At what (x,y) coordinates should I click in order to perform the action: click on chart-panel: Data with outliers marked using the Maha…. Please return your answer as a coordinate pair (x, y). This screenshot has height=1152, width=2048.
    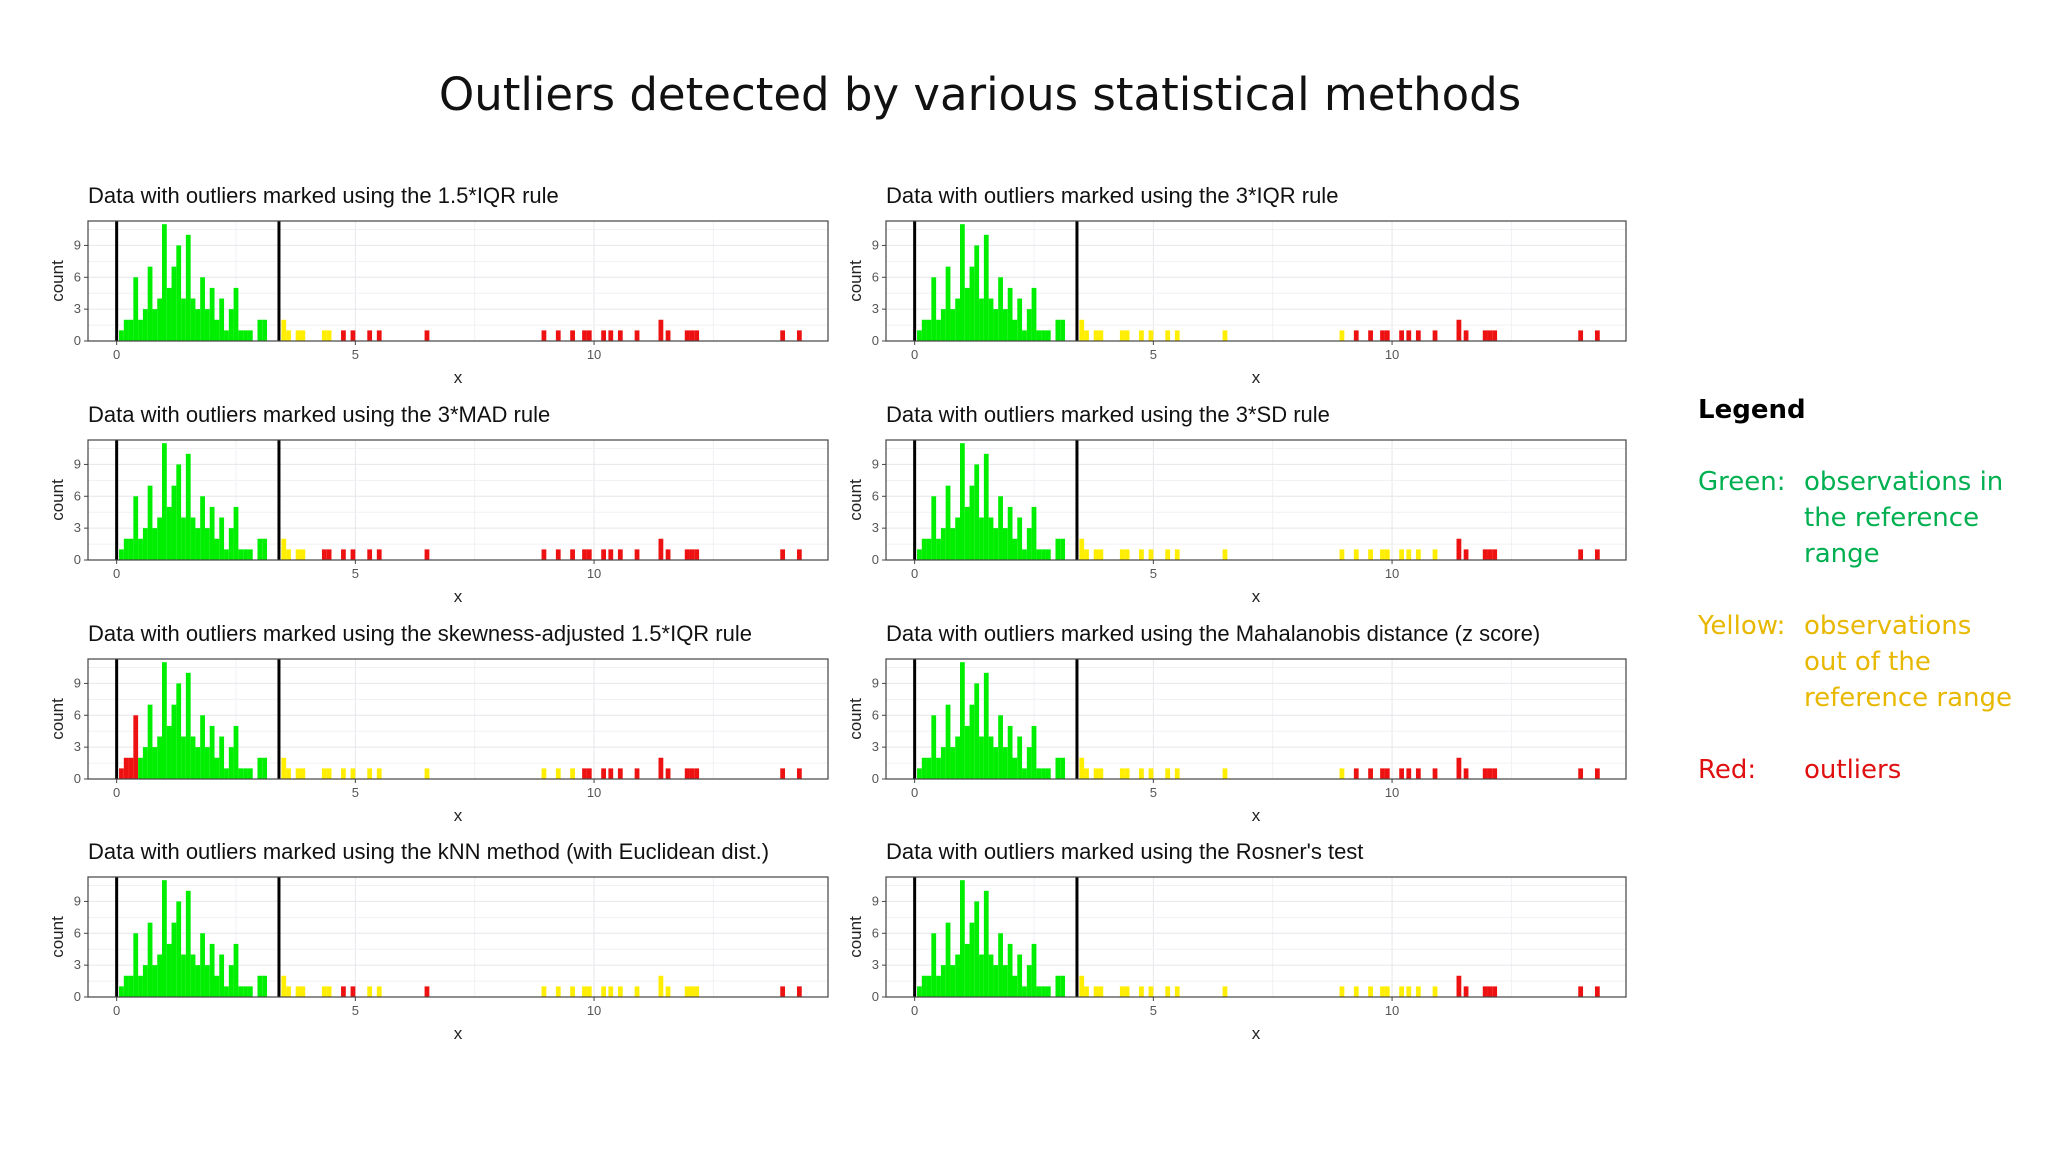
    Looking at the image, I should click on (1212, 728).